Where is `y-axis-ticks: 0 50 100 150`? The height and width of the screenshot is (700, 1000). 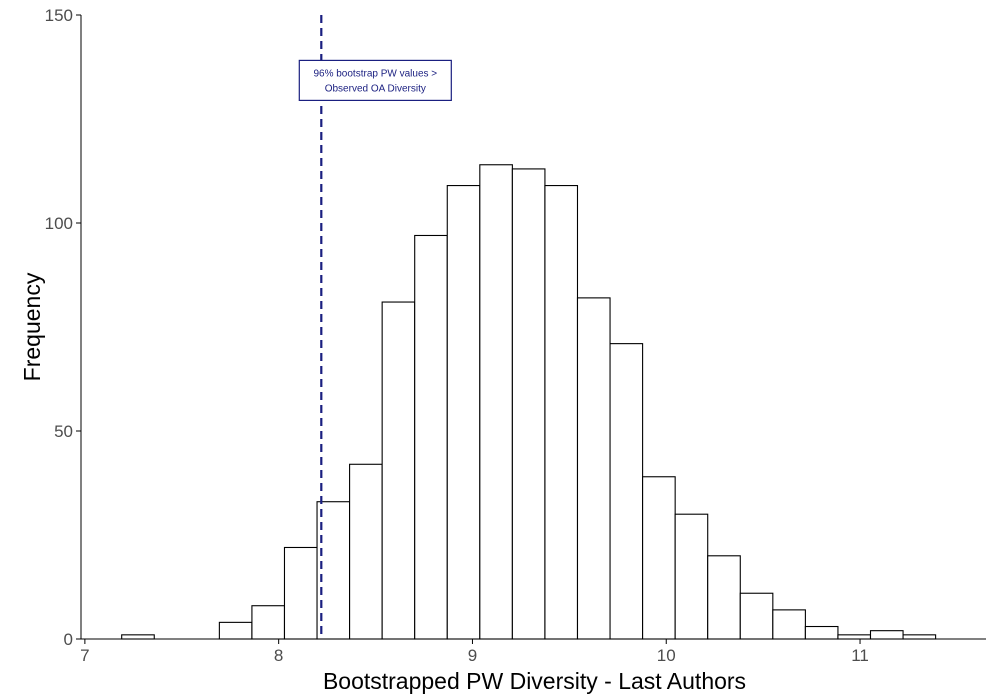
y-axis-ticks: 0 50 100 150 is located at coordinates (63, 327).